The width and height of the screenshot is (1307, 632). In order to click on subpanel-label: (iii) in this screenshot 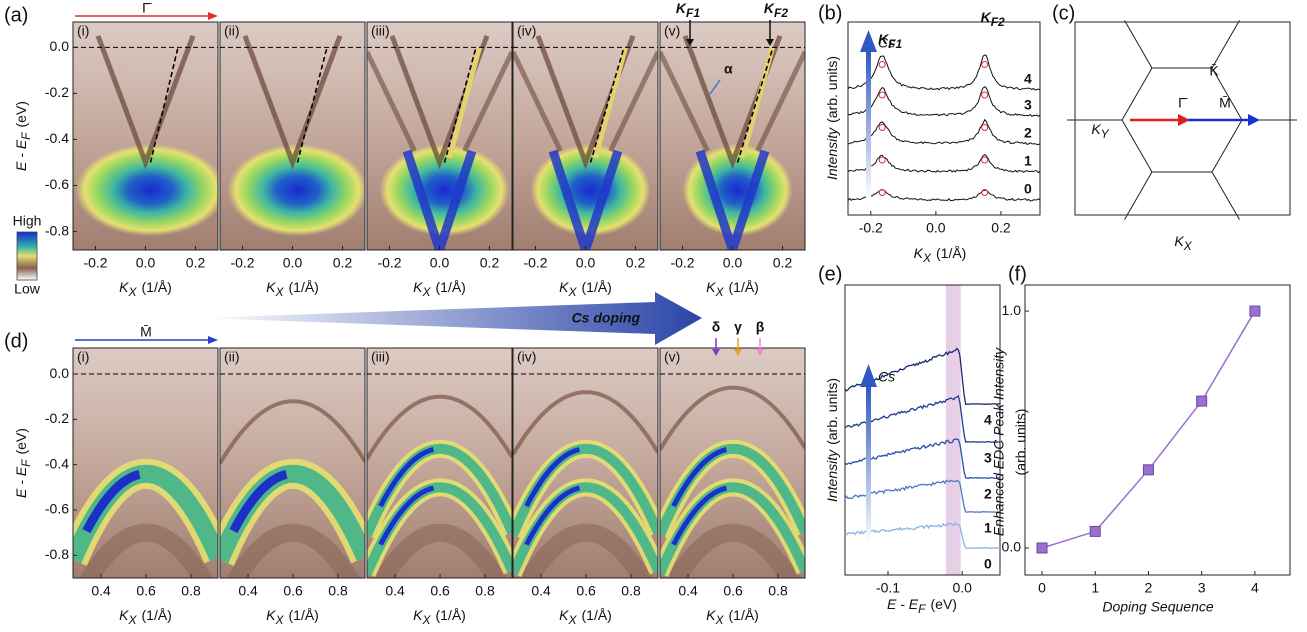, I will do `click(380, 31)`.